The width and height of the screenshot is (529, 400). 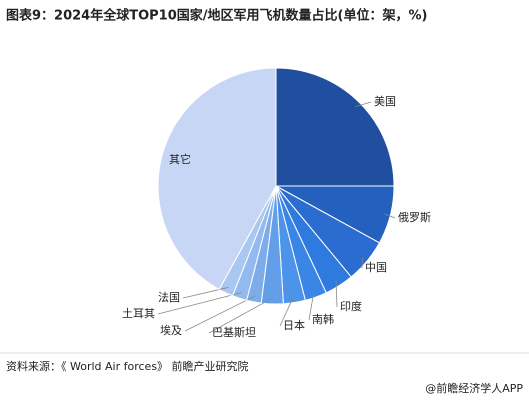 I want to click on slice-label: 埃及, so click(x=171, y=330).